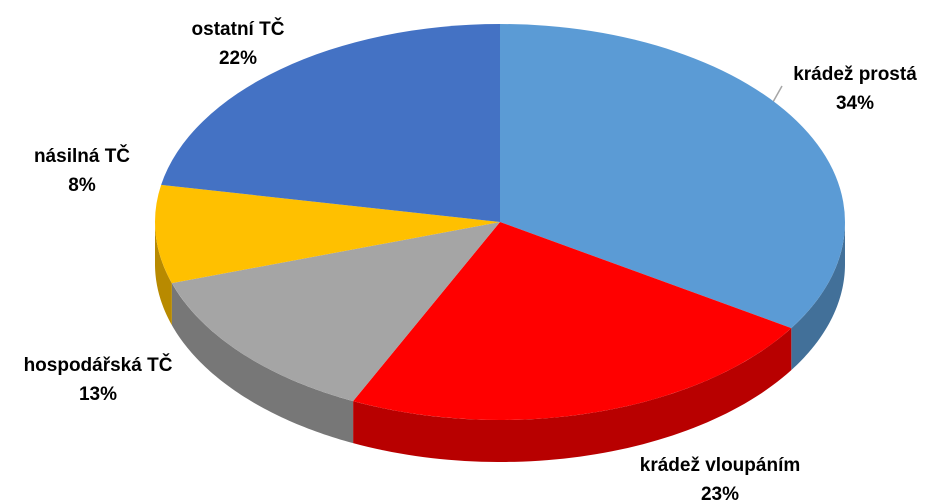  What do you see at coordinates (98, 365) in the screenshot?
I see `slice-label: hospodářská TČ` at bounding box center [98, 365].